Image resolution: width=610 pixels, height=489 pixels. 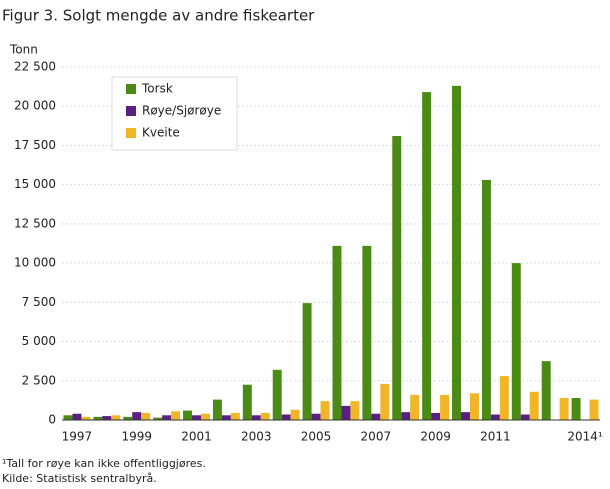 I want to click on source: Kilde: Statistisk sentralbyrå., so click(x=79, y=478).